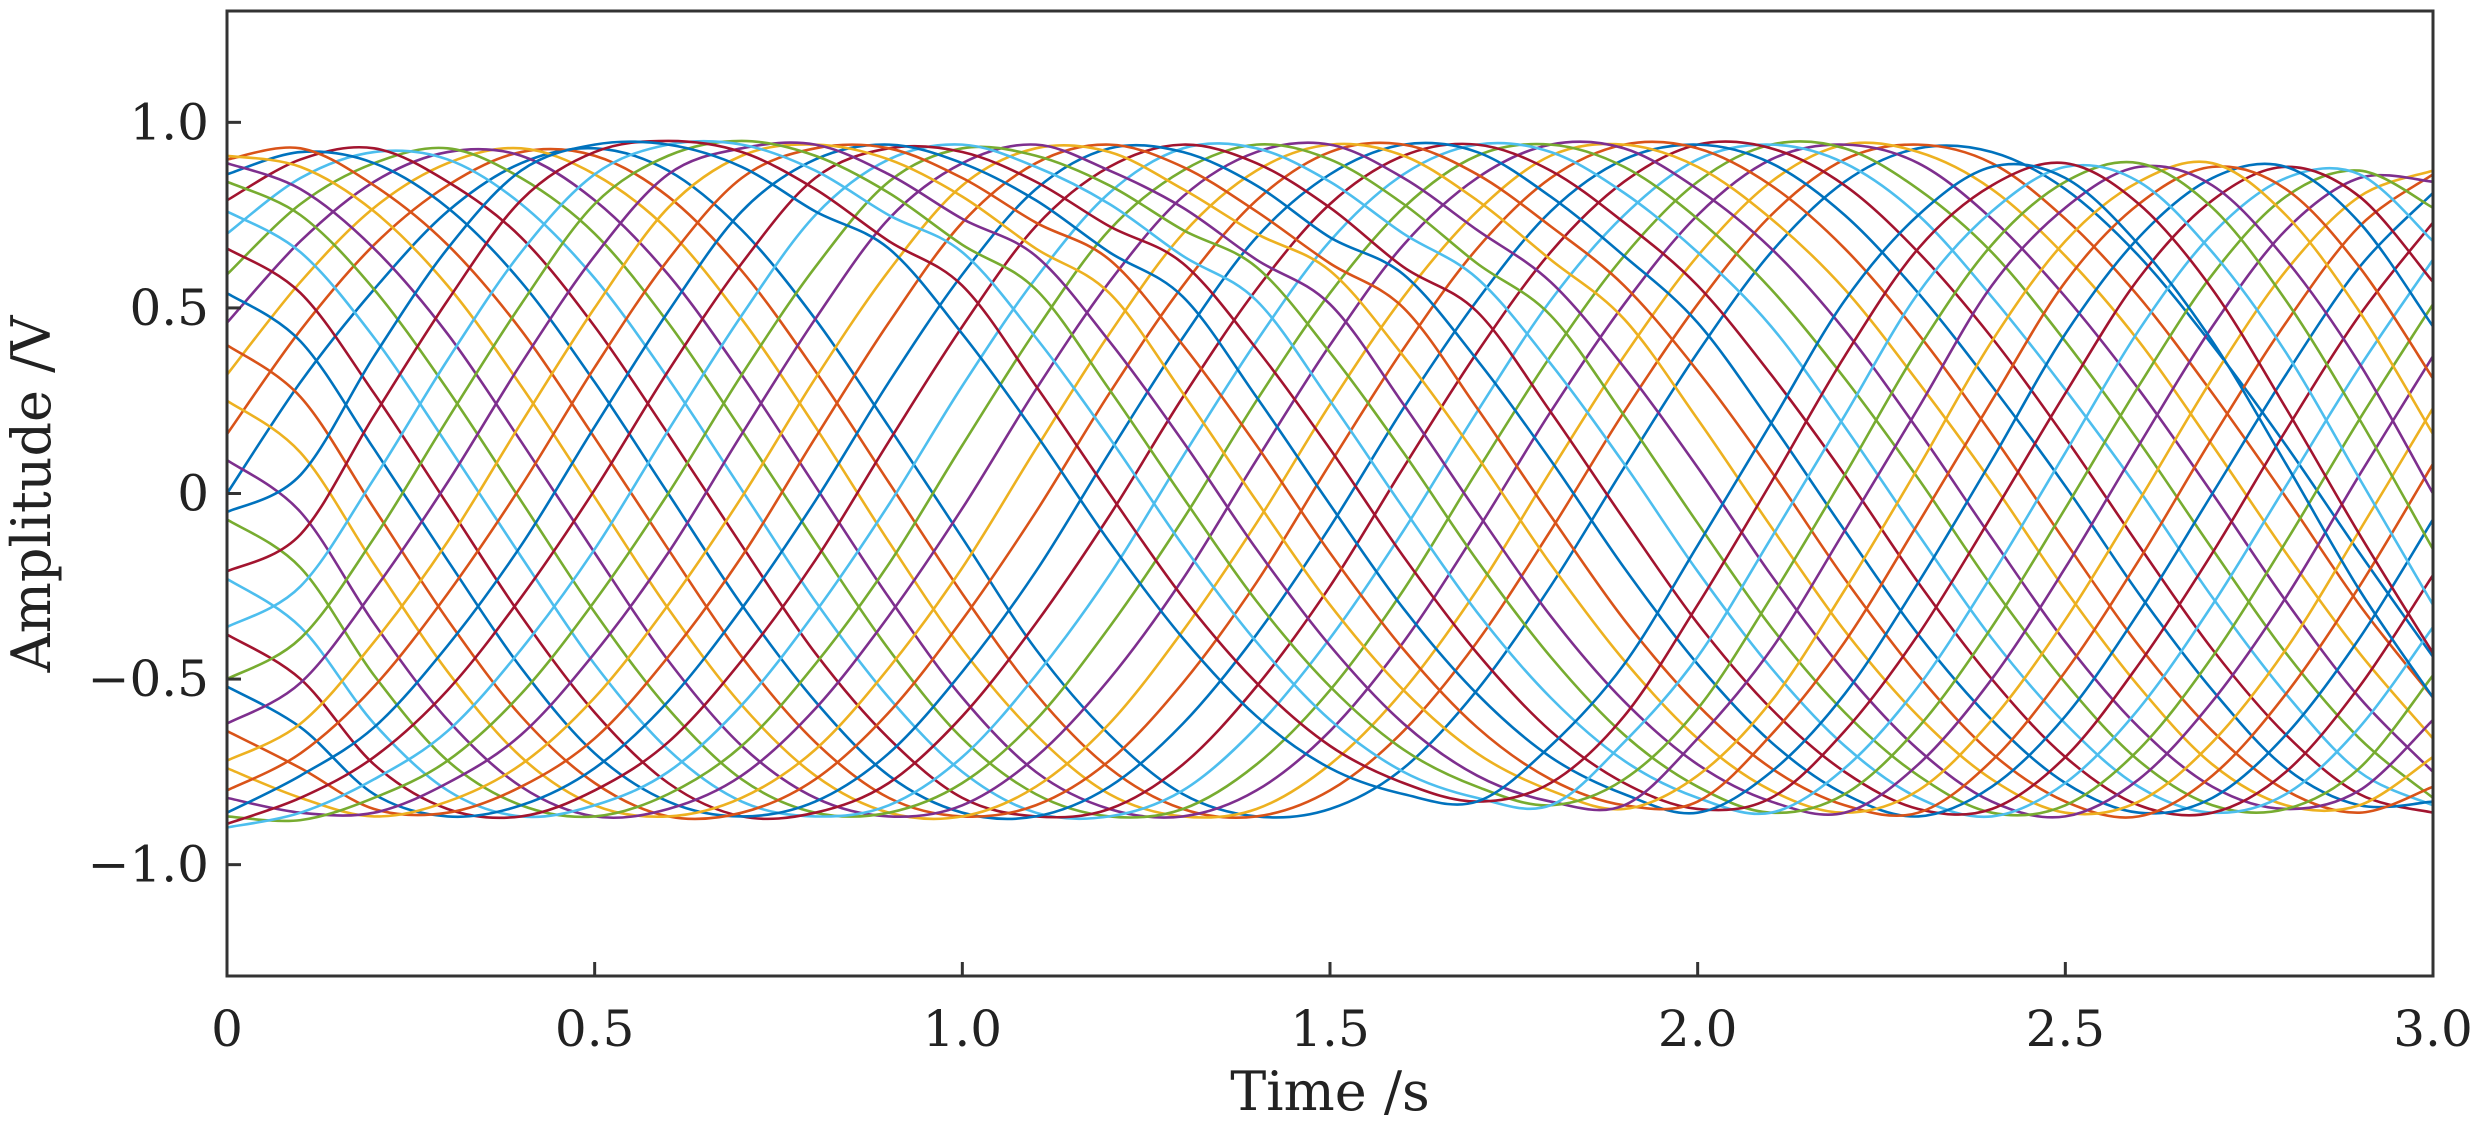  What do you see at coordinates (193, 494) in the screenshot?
I see `y-tick-label-2: 0` at bounding box center [193, 494].